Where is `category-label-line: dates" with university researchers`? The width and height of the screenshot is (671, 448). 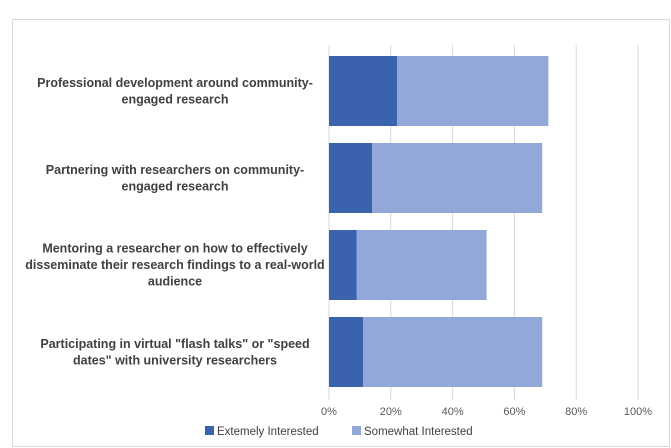
category-label-line: dates" with university researchers is located at coordinates (175, 360).